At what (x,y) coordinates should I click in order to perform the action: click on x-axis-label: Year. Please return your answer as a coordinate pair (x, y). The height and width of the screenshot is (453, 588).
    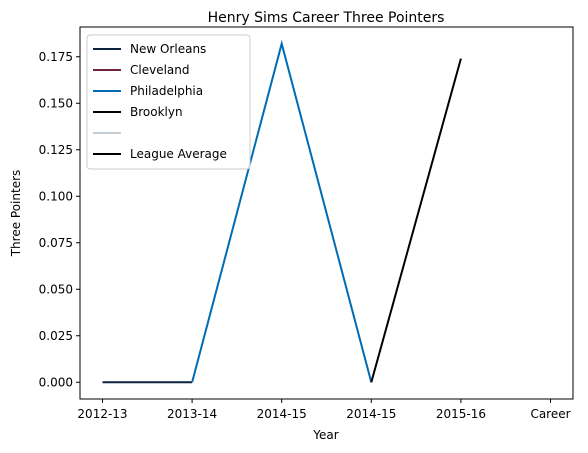
    Looking at the image, I should click on (325, 435).